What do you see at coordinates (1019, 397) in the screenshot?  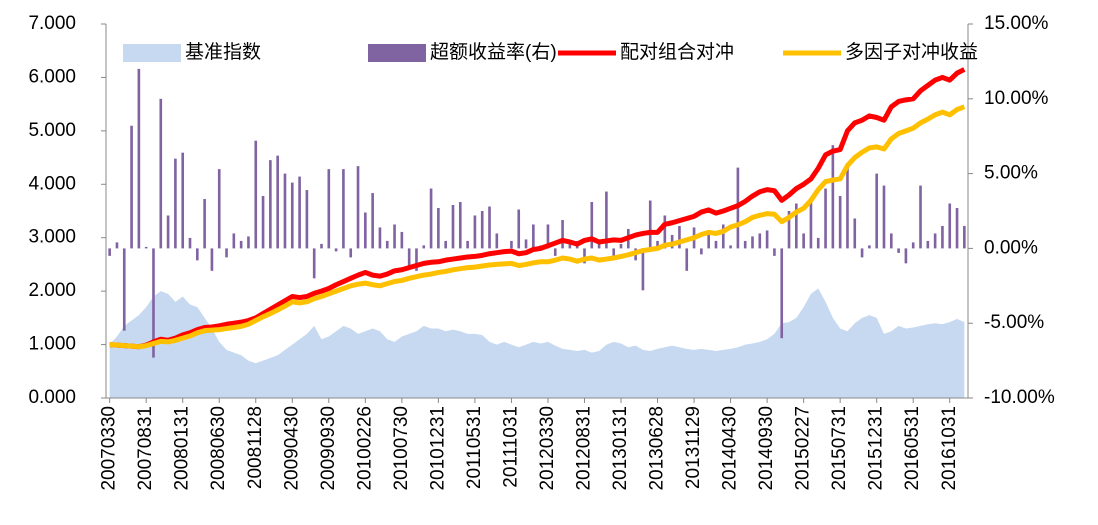 I see `y2-tick-label: -10.00%` at bounding box center [1019, 397].